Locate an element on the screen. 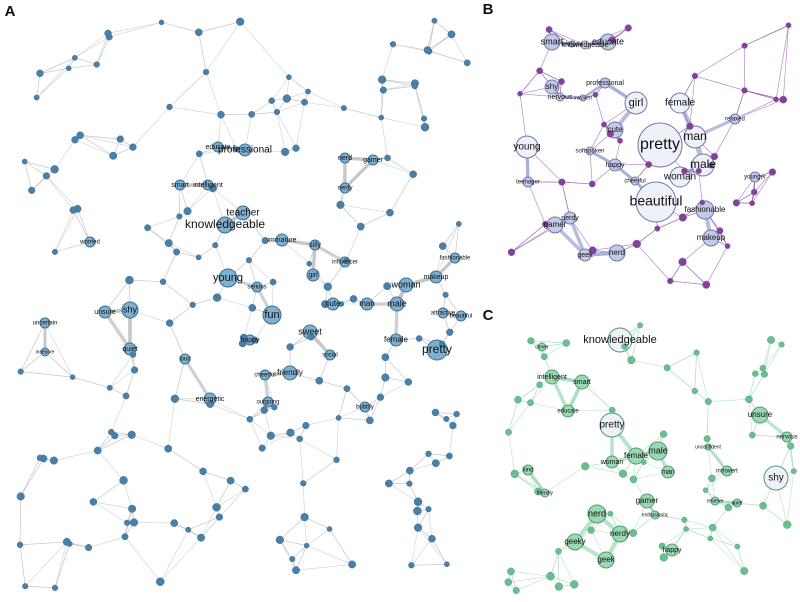 This screenshot has width=800, height=602. node-label: outgoing is located at coordinates (267, 403).